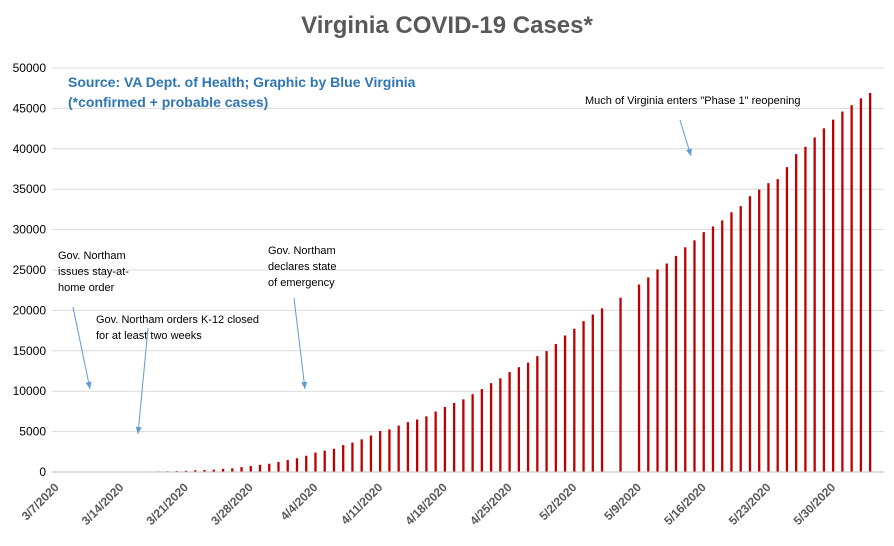 This screenshot has height=546, width=894. What do you see at coordinates (103, 504) in the screenshot?
I see `x-tick-label: 3/14/2020` at bounding box center [103, 504].